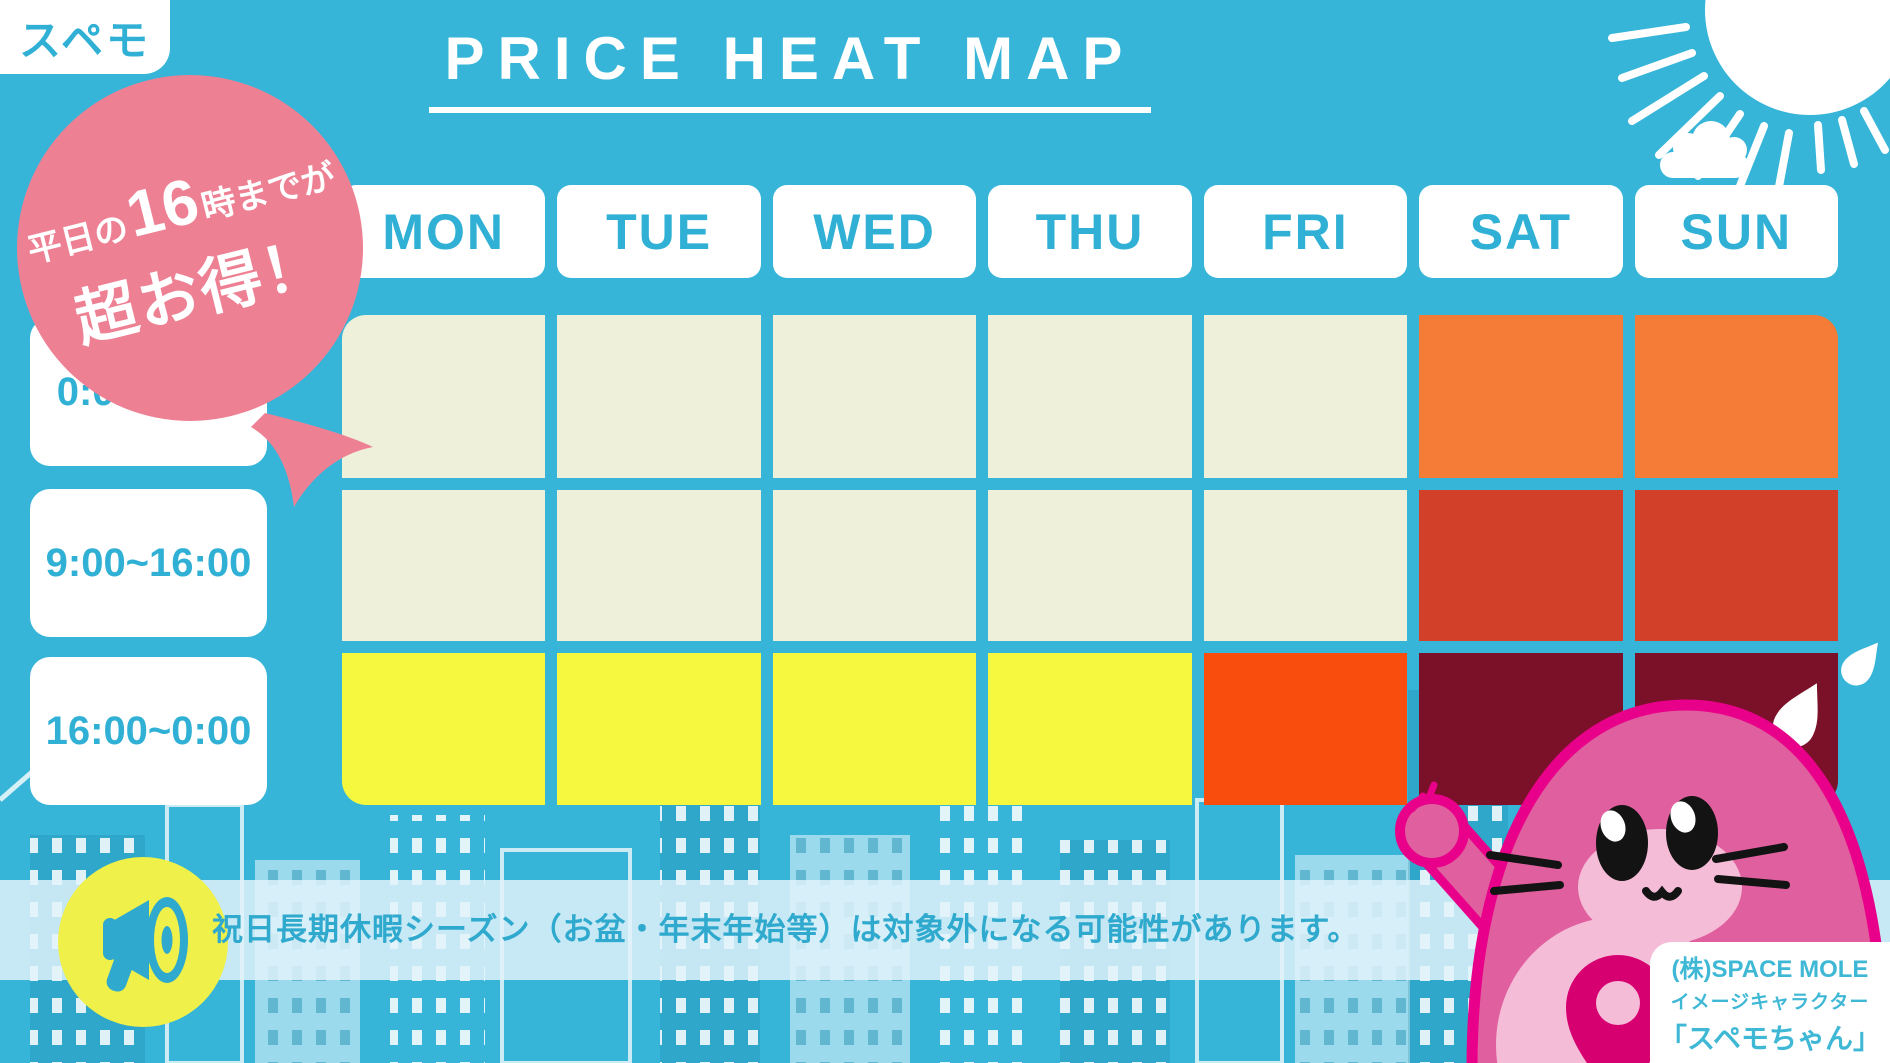 The height and width of the screenshot is (1063, 1890). I want to click on mole-whiskers-mouth, so click(1638, 872).